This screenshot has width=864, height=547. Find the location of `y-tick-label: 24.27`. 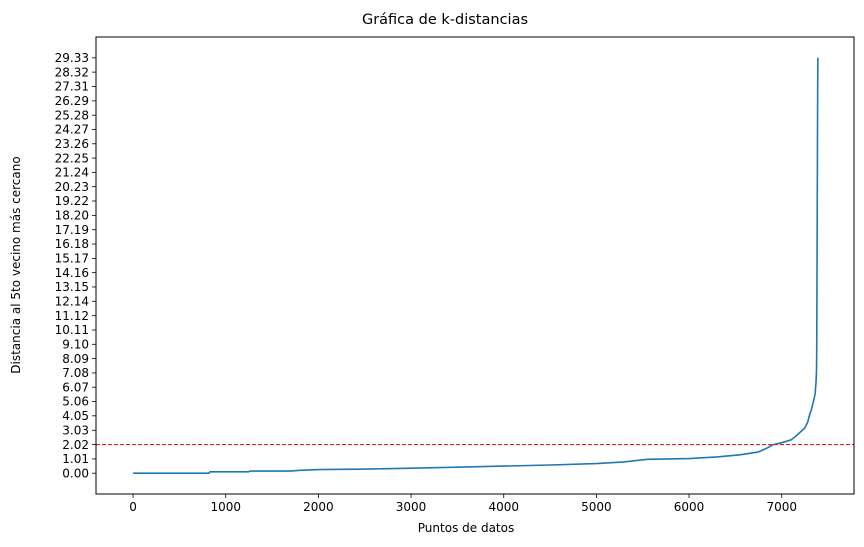

y-tick-label: 24.27 is located at coordinates (72, 130).